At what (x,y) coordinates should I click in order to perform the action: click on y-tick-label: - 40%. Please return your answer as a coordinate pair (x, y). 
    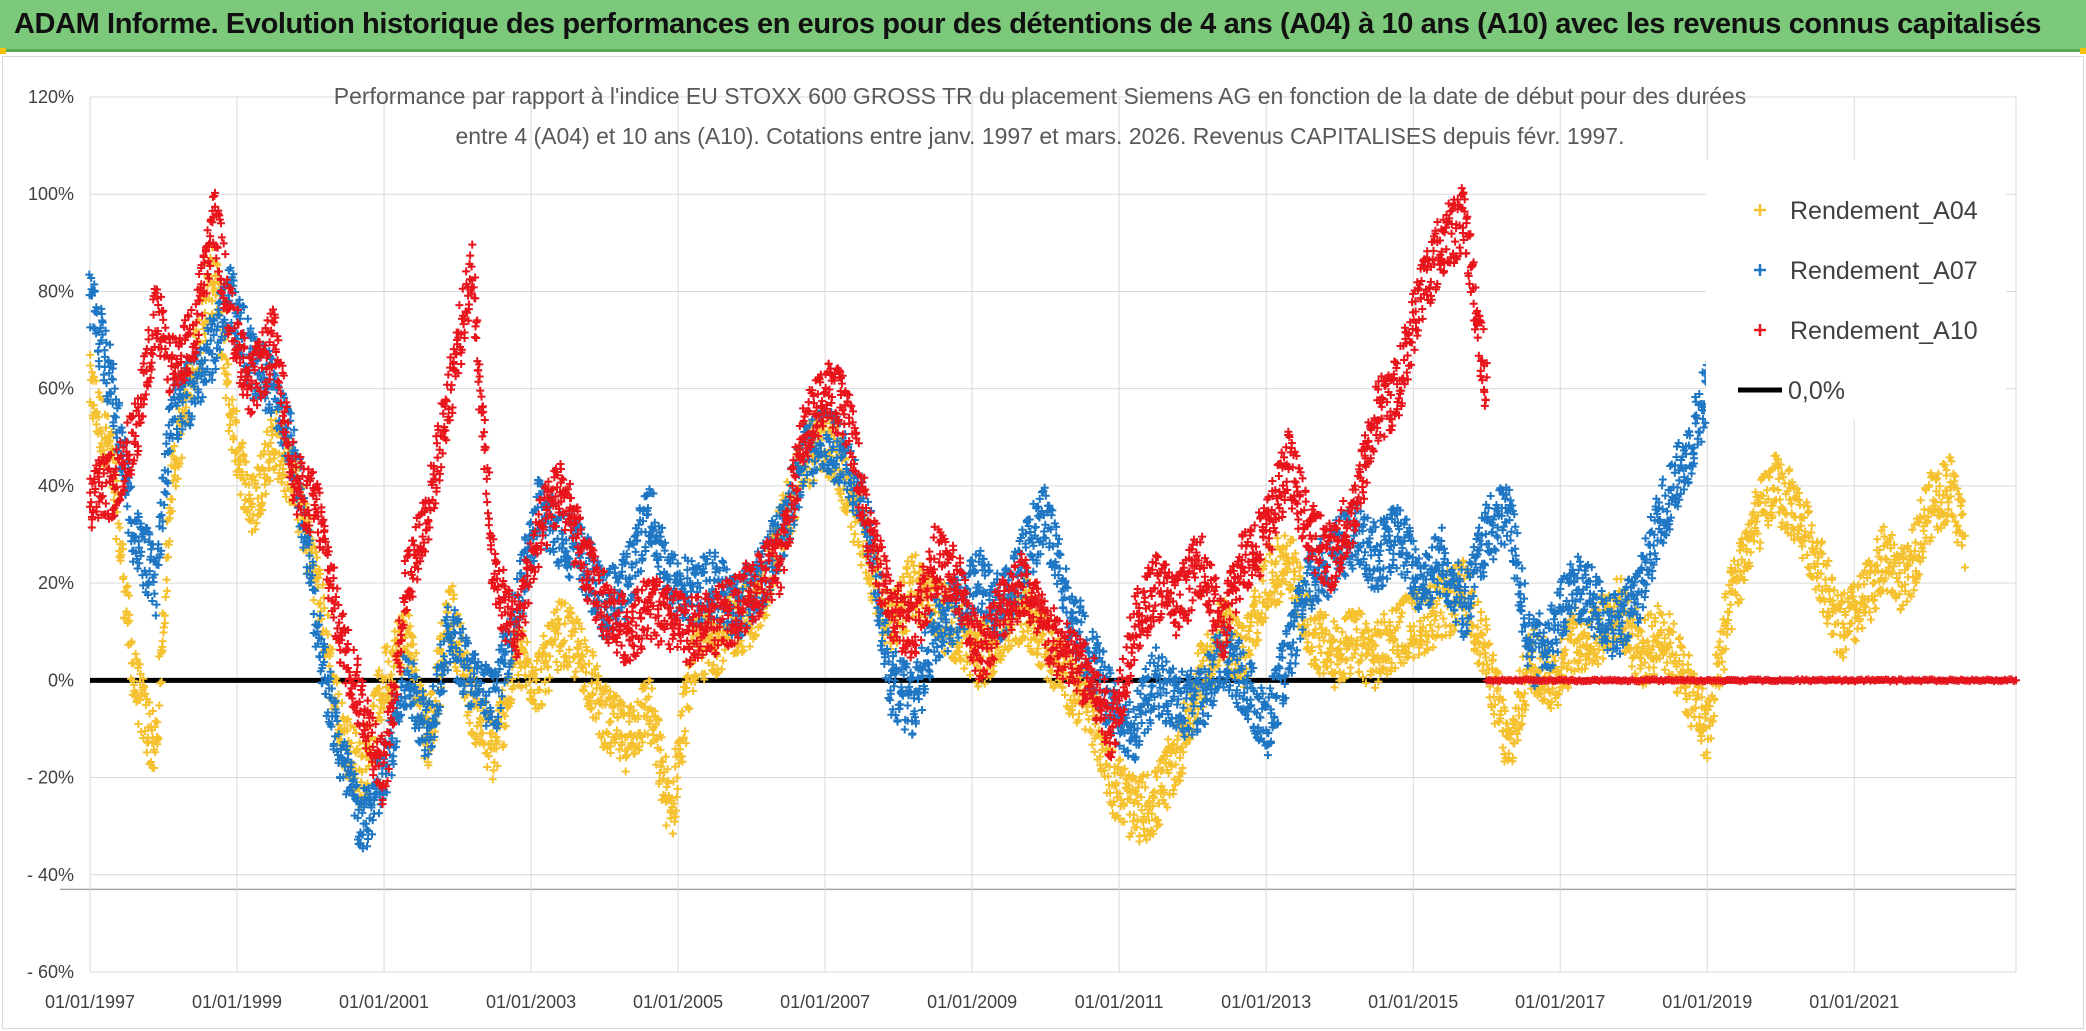
    Looking at the image, I should click on (50, 875).